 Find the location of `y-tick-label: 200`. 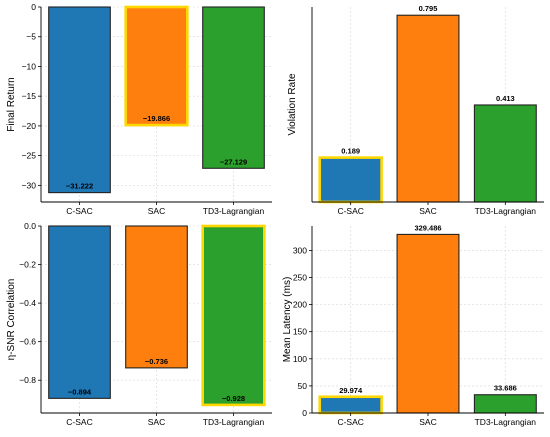

y-tick-label: 200 is located at coordinates (300, 305).